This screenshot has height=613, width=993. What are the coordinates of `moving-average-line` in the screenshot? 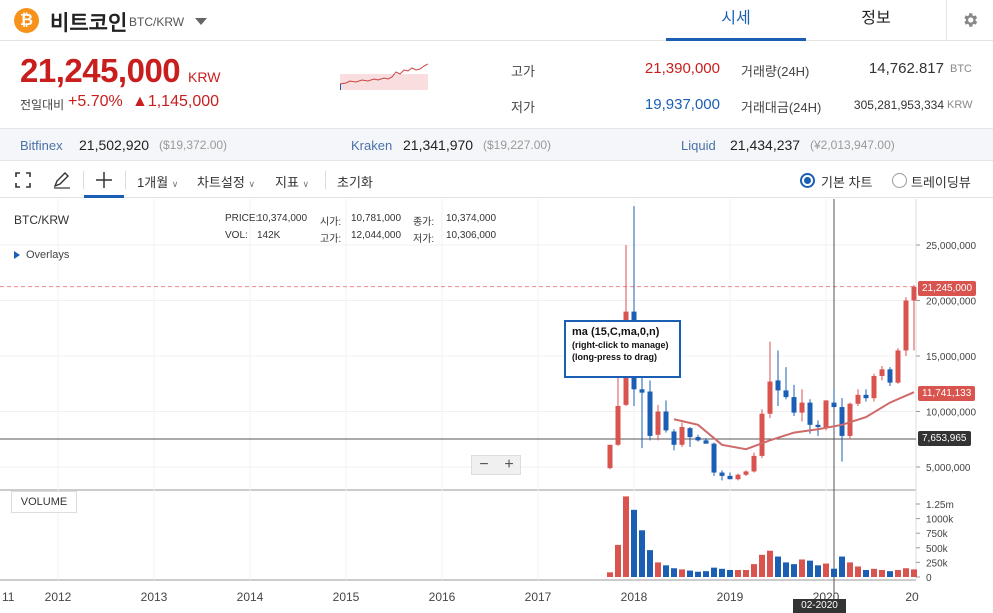 It's located at (794, 421).